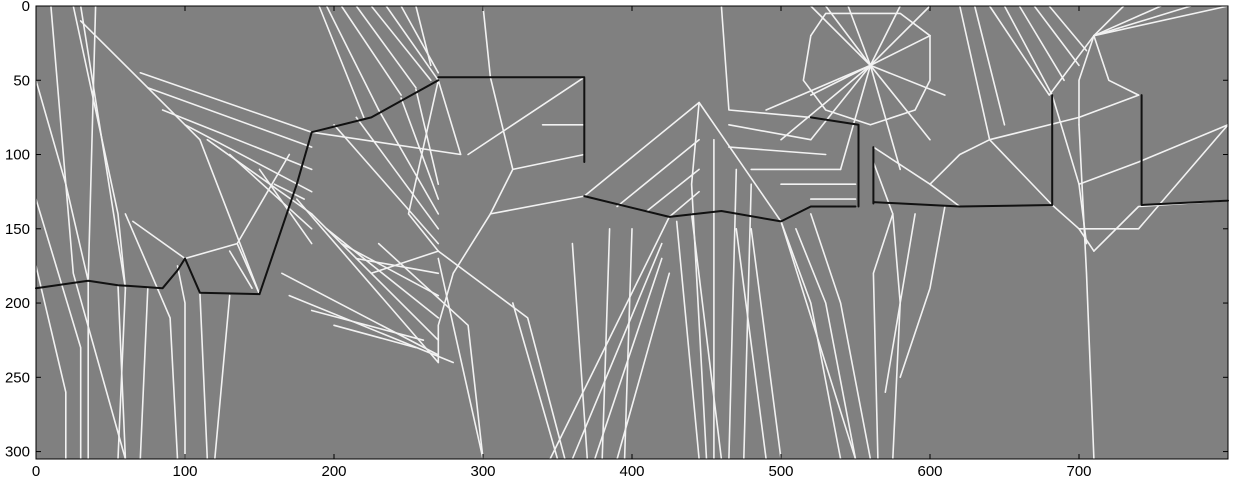 The height and width of the screenshot is (481, 1233). I want to click on x-tick-label: 200, so click(333, 471).